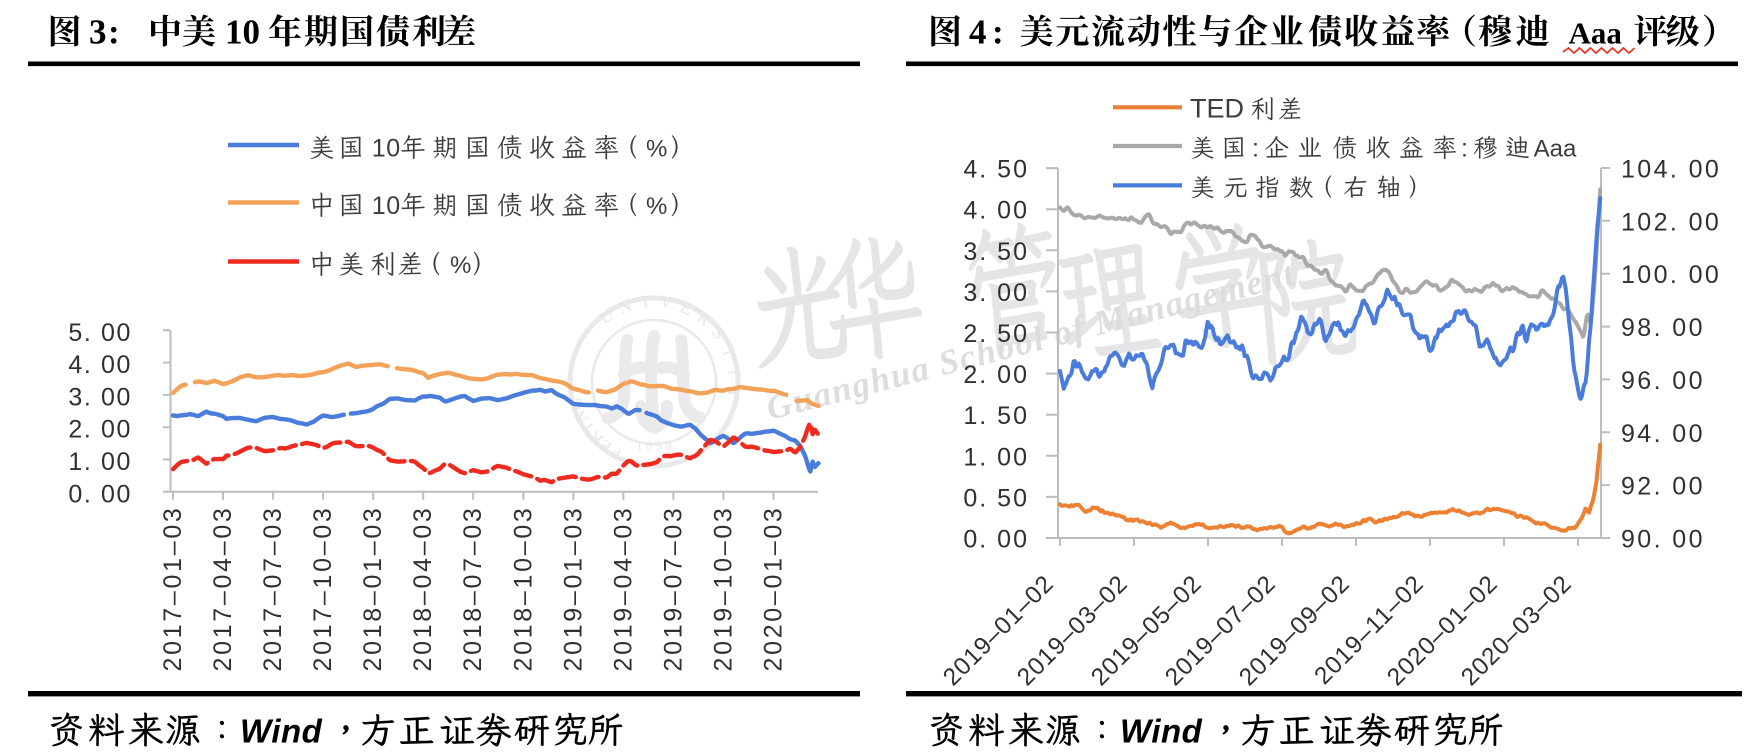  What do you see at coordinates (774, 588) in the screenshot?
I see `svg-text: 2020–01–03` at bounding box center [774, 588].